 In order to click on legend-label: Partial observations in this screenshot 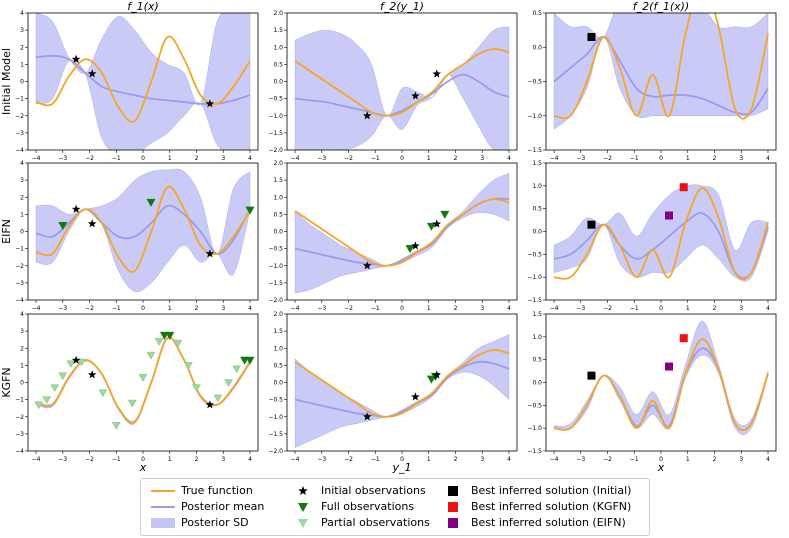, I will do `click(375, 522)`.